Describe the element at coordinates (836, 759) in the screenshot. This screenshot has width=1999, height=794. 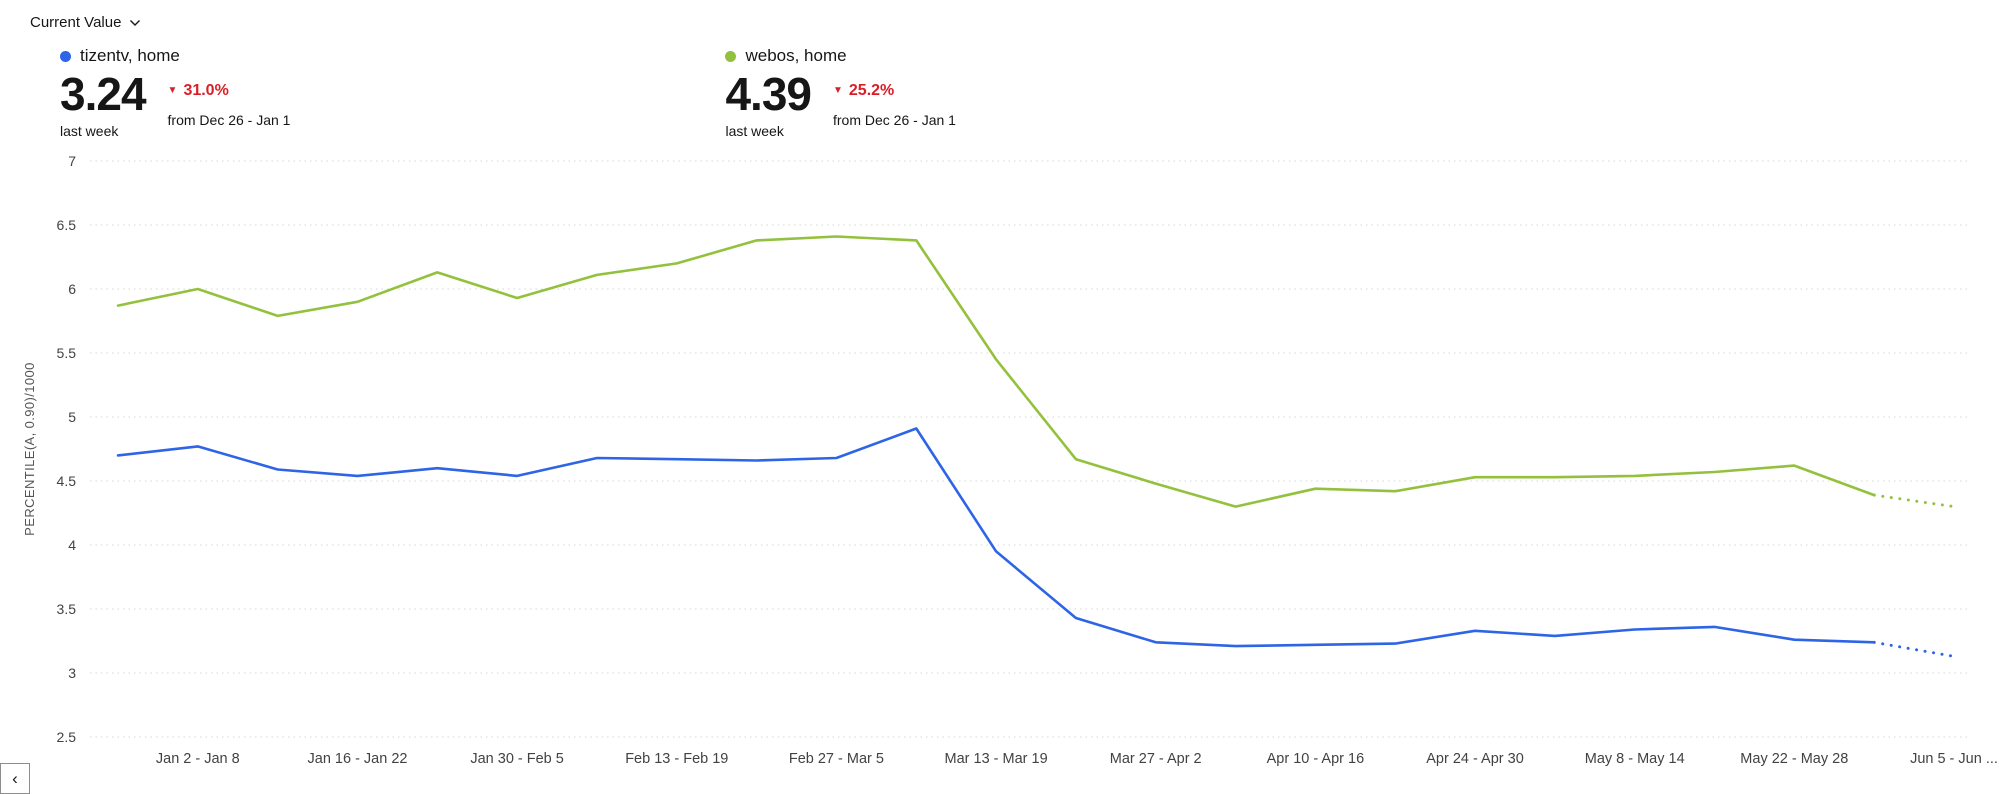
I see `x-tick-label: Feb 27 - Mar 5` at that location.